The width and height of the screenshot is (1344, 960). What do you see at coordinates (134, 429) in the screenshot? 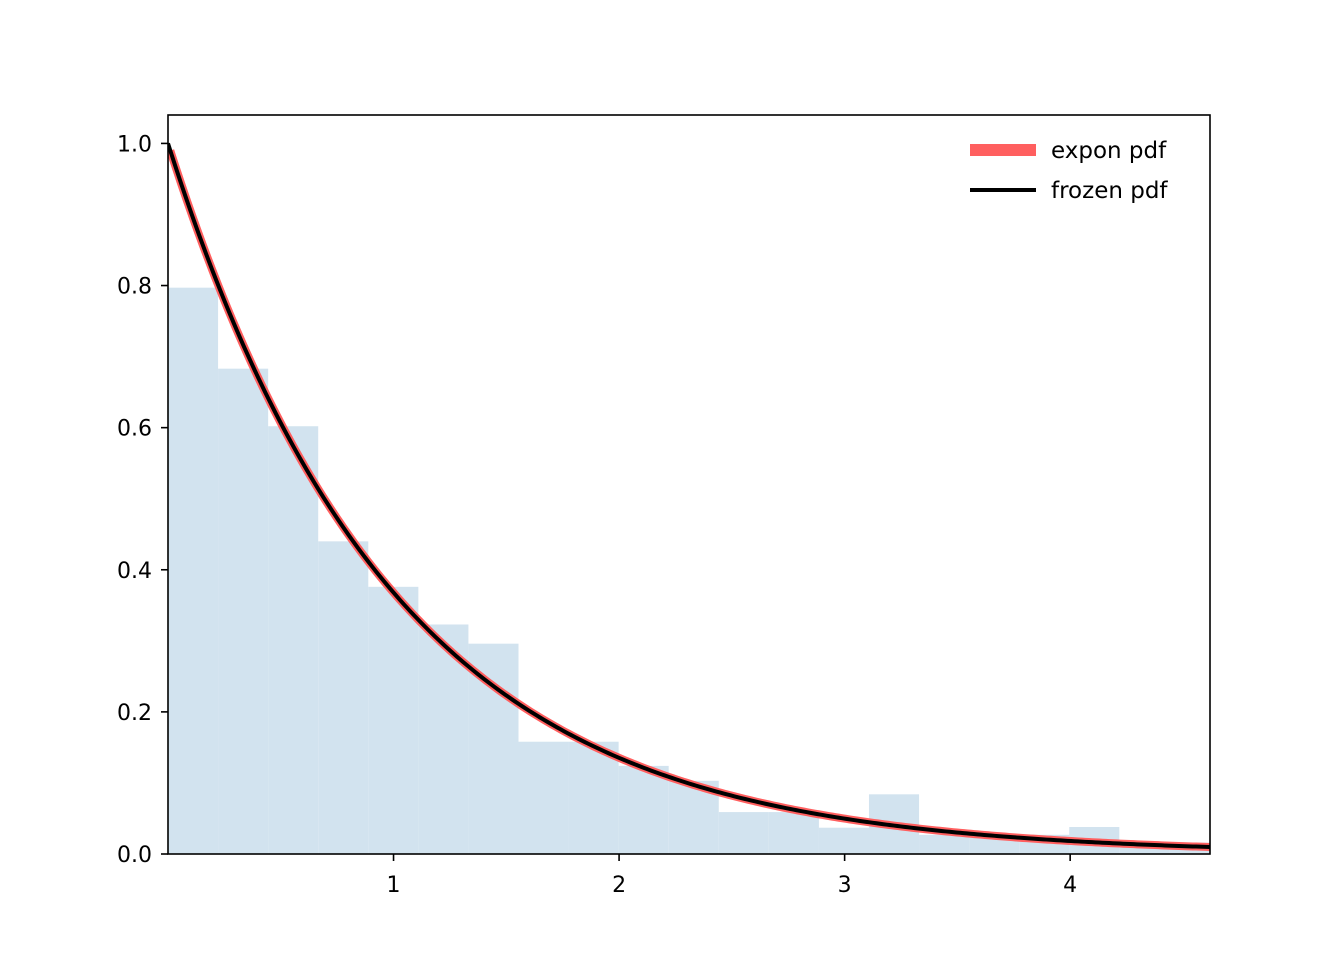
I see `y-tick-label: 0.6` at bounding box center [134, 429].